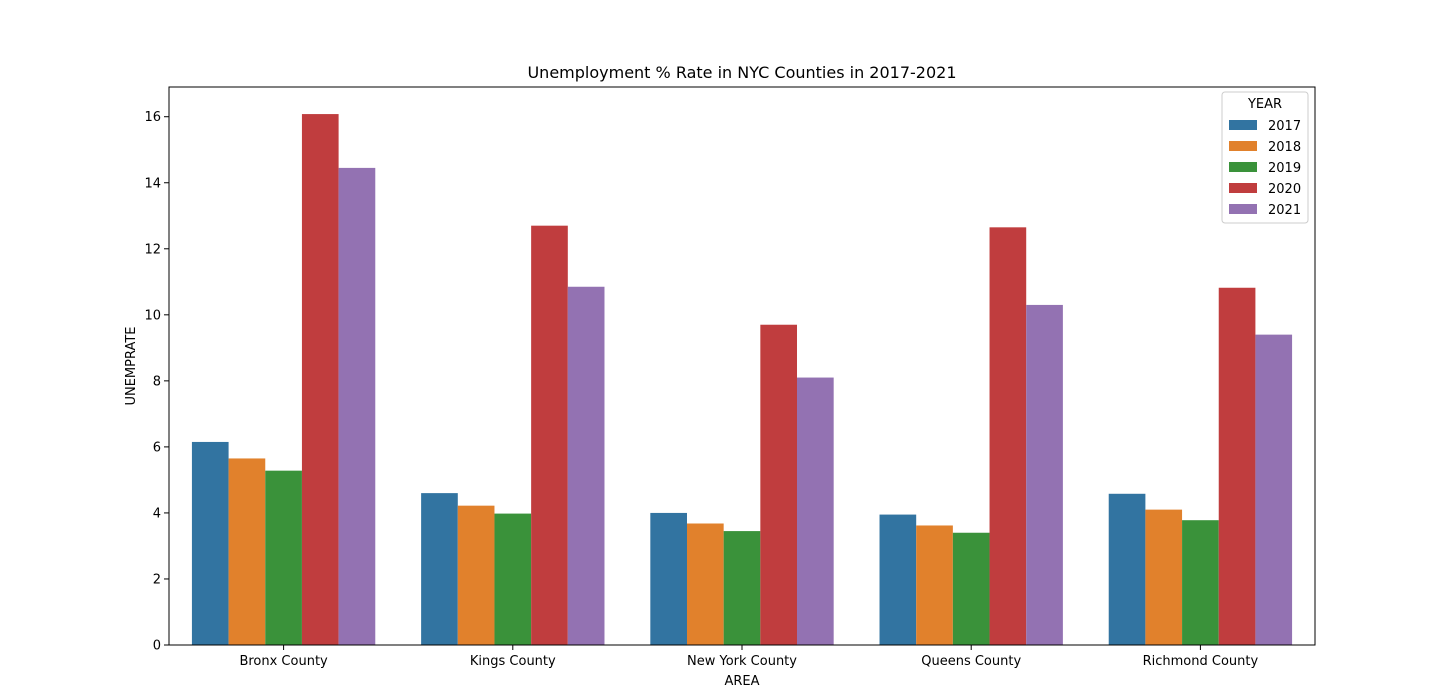  I want to click on bar-2018-kings-county, so click(476, 575).